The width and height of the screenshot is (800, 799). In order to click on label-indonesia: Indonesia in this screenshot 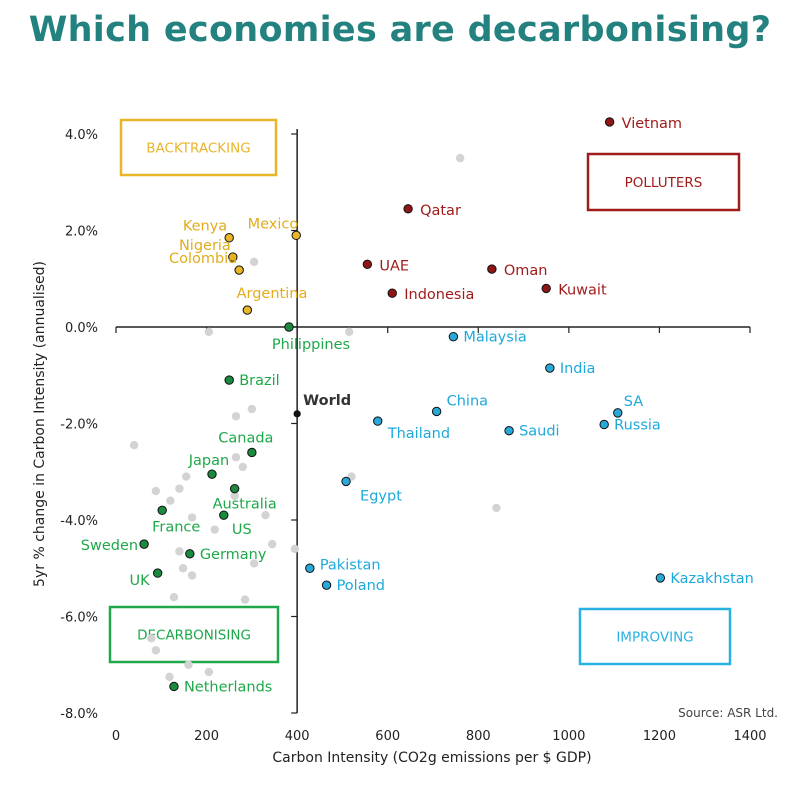, I will do `click(439, 295)`.